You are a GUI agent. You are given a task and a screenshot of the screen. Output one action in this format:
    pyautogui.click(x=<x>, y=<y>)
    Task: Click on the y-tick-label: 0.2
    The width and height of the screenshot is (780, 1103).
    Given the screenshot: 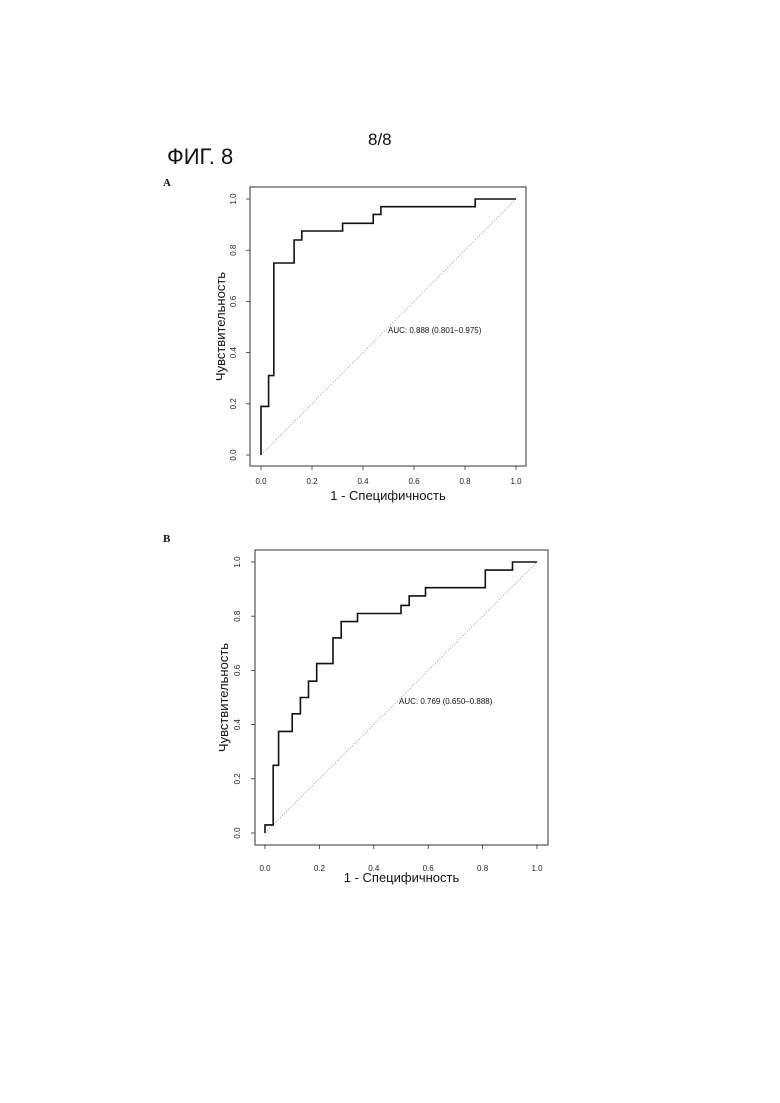 What is the action you would take?
    pyautogui.click(x=233, y=404)
    